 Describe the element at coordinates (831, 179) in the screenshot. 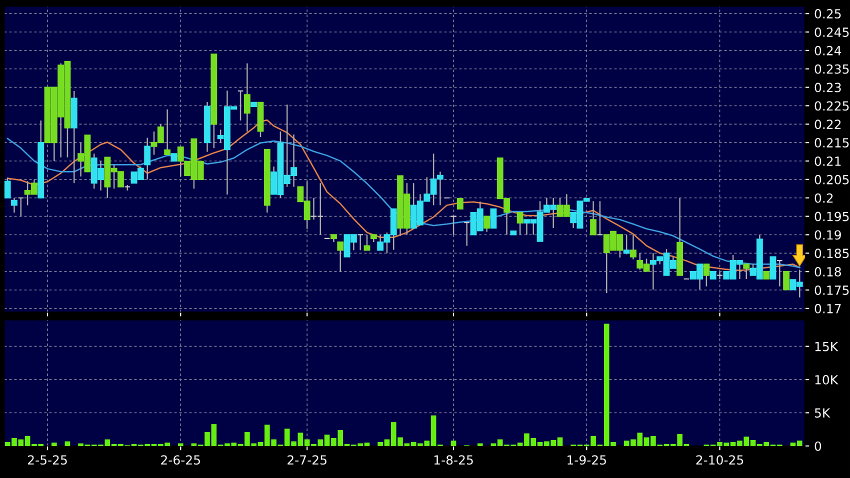

I see `y-tick-label: 0.205` at that location.